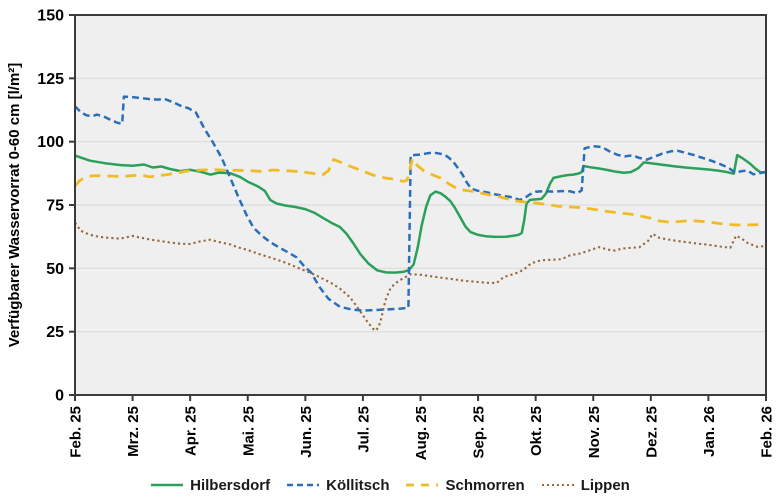 This screenshot has height=504, width=780. What do you see at coordinates (422, 485) in the screenshot?
I see `legend-line-sample-schmorren` at bounding box center [422, 485].